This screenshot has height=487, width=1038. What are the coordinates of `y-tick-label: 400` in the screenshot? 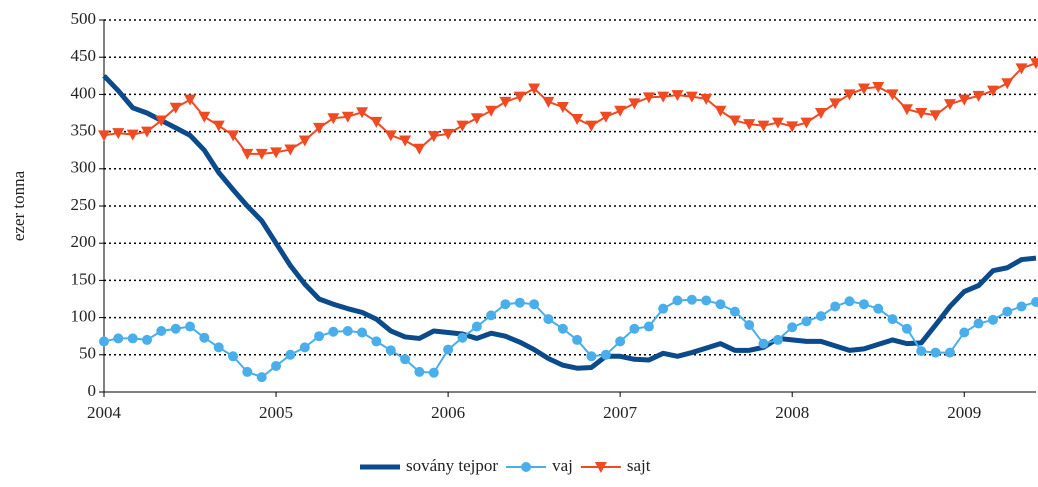 It's located at (84, 92).